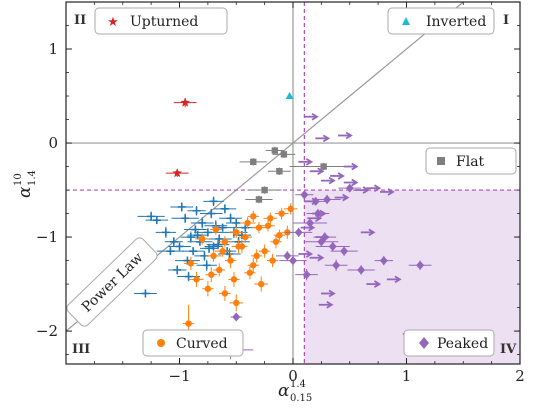  Describe the element at coordinates (202, 344) in the screenshot. I see `legend-curved-label: Curved` at that location.